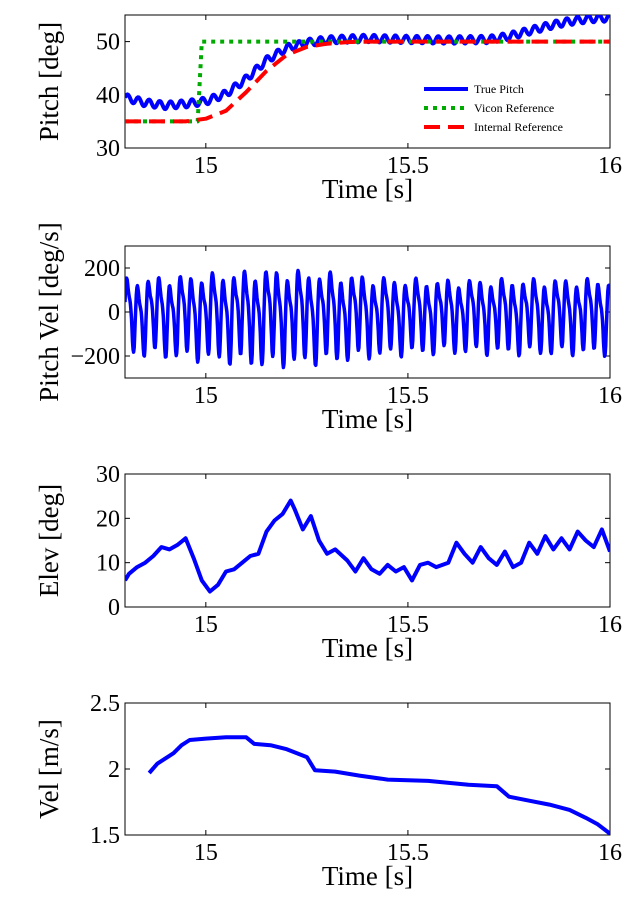 Image resolution: width=627 pixels, height=905 pixels. I want to click on y-axis-label: Elev [deg], so click(49, 540).